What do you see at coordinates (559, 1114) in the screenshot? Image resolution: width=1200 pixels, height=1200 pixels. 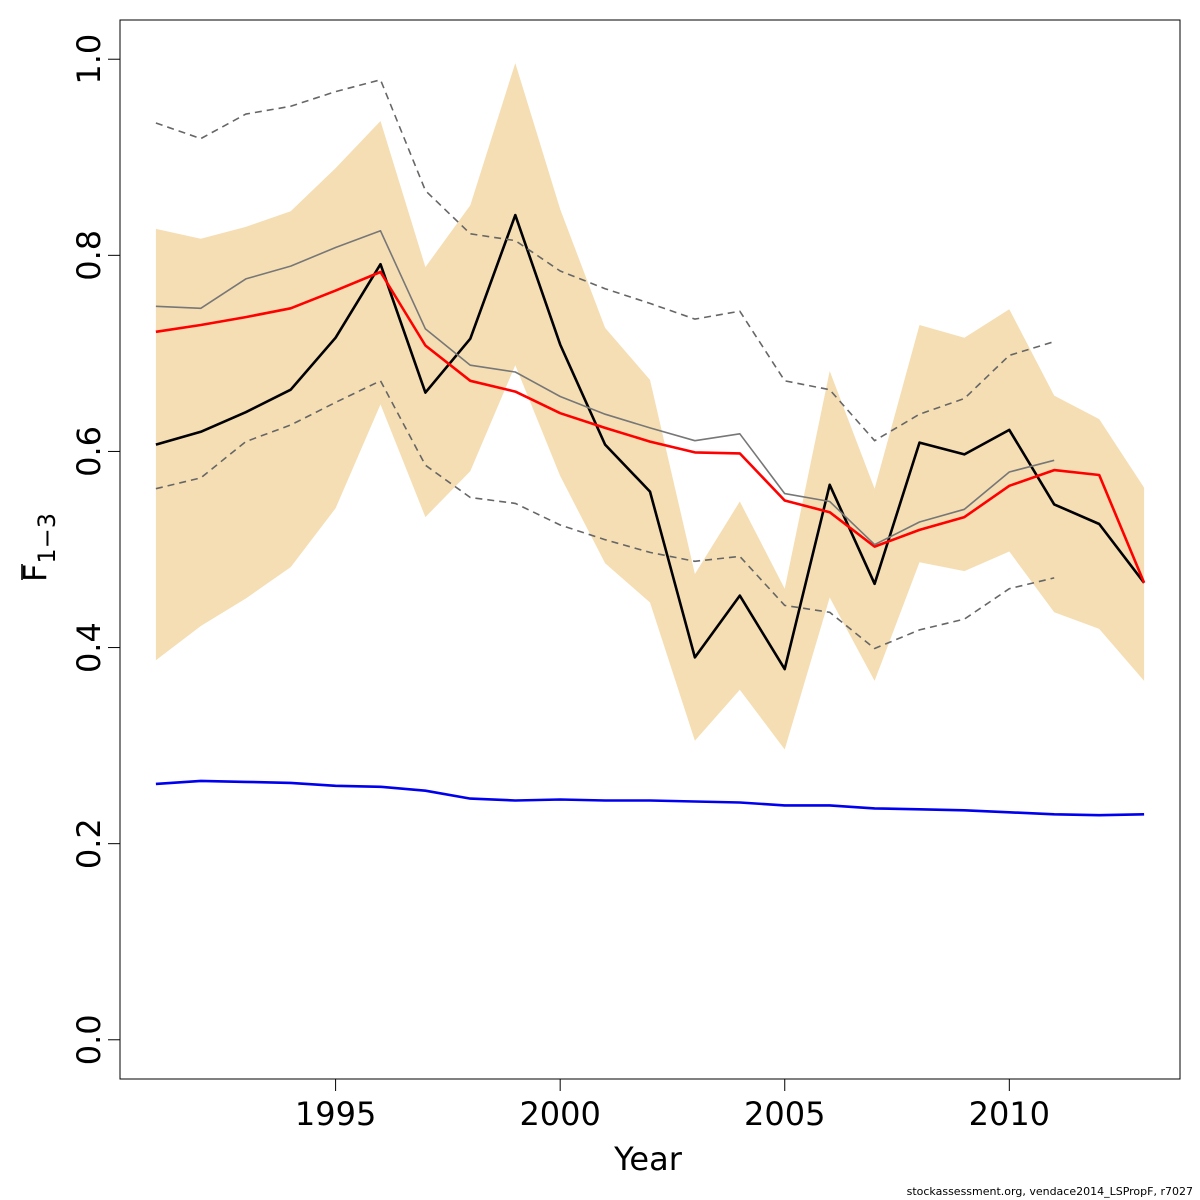 I see `x-tick-label-2000: 2000` at bounding box center [559, 1114].